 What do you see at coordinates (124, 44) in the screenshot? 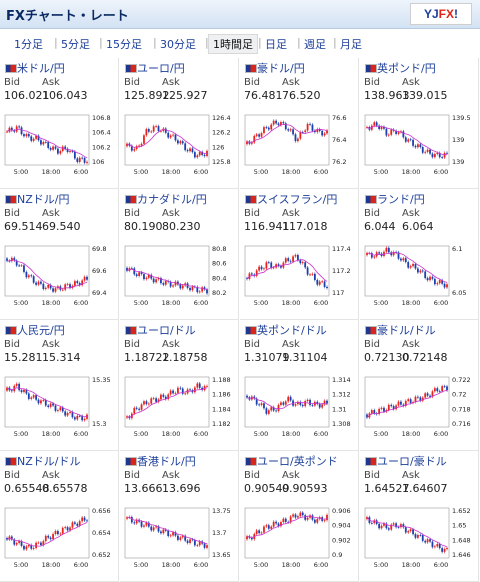
I see `tab-2: 15分足` at bounding box center [124, 44].